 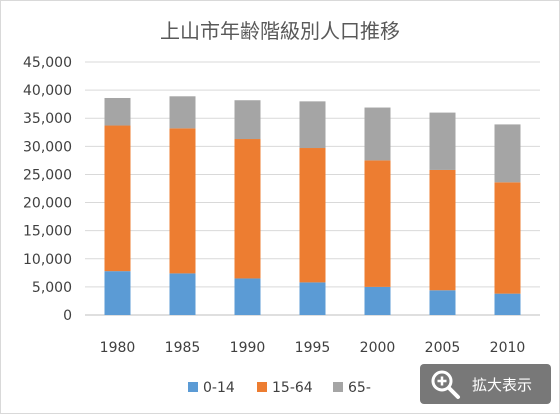 I want to click on bar-0-14-2010, so click(x=507, y=304).